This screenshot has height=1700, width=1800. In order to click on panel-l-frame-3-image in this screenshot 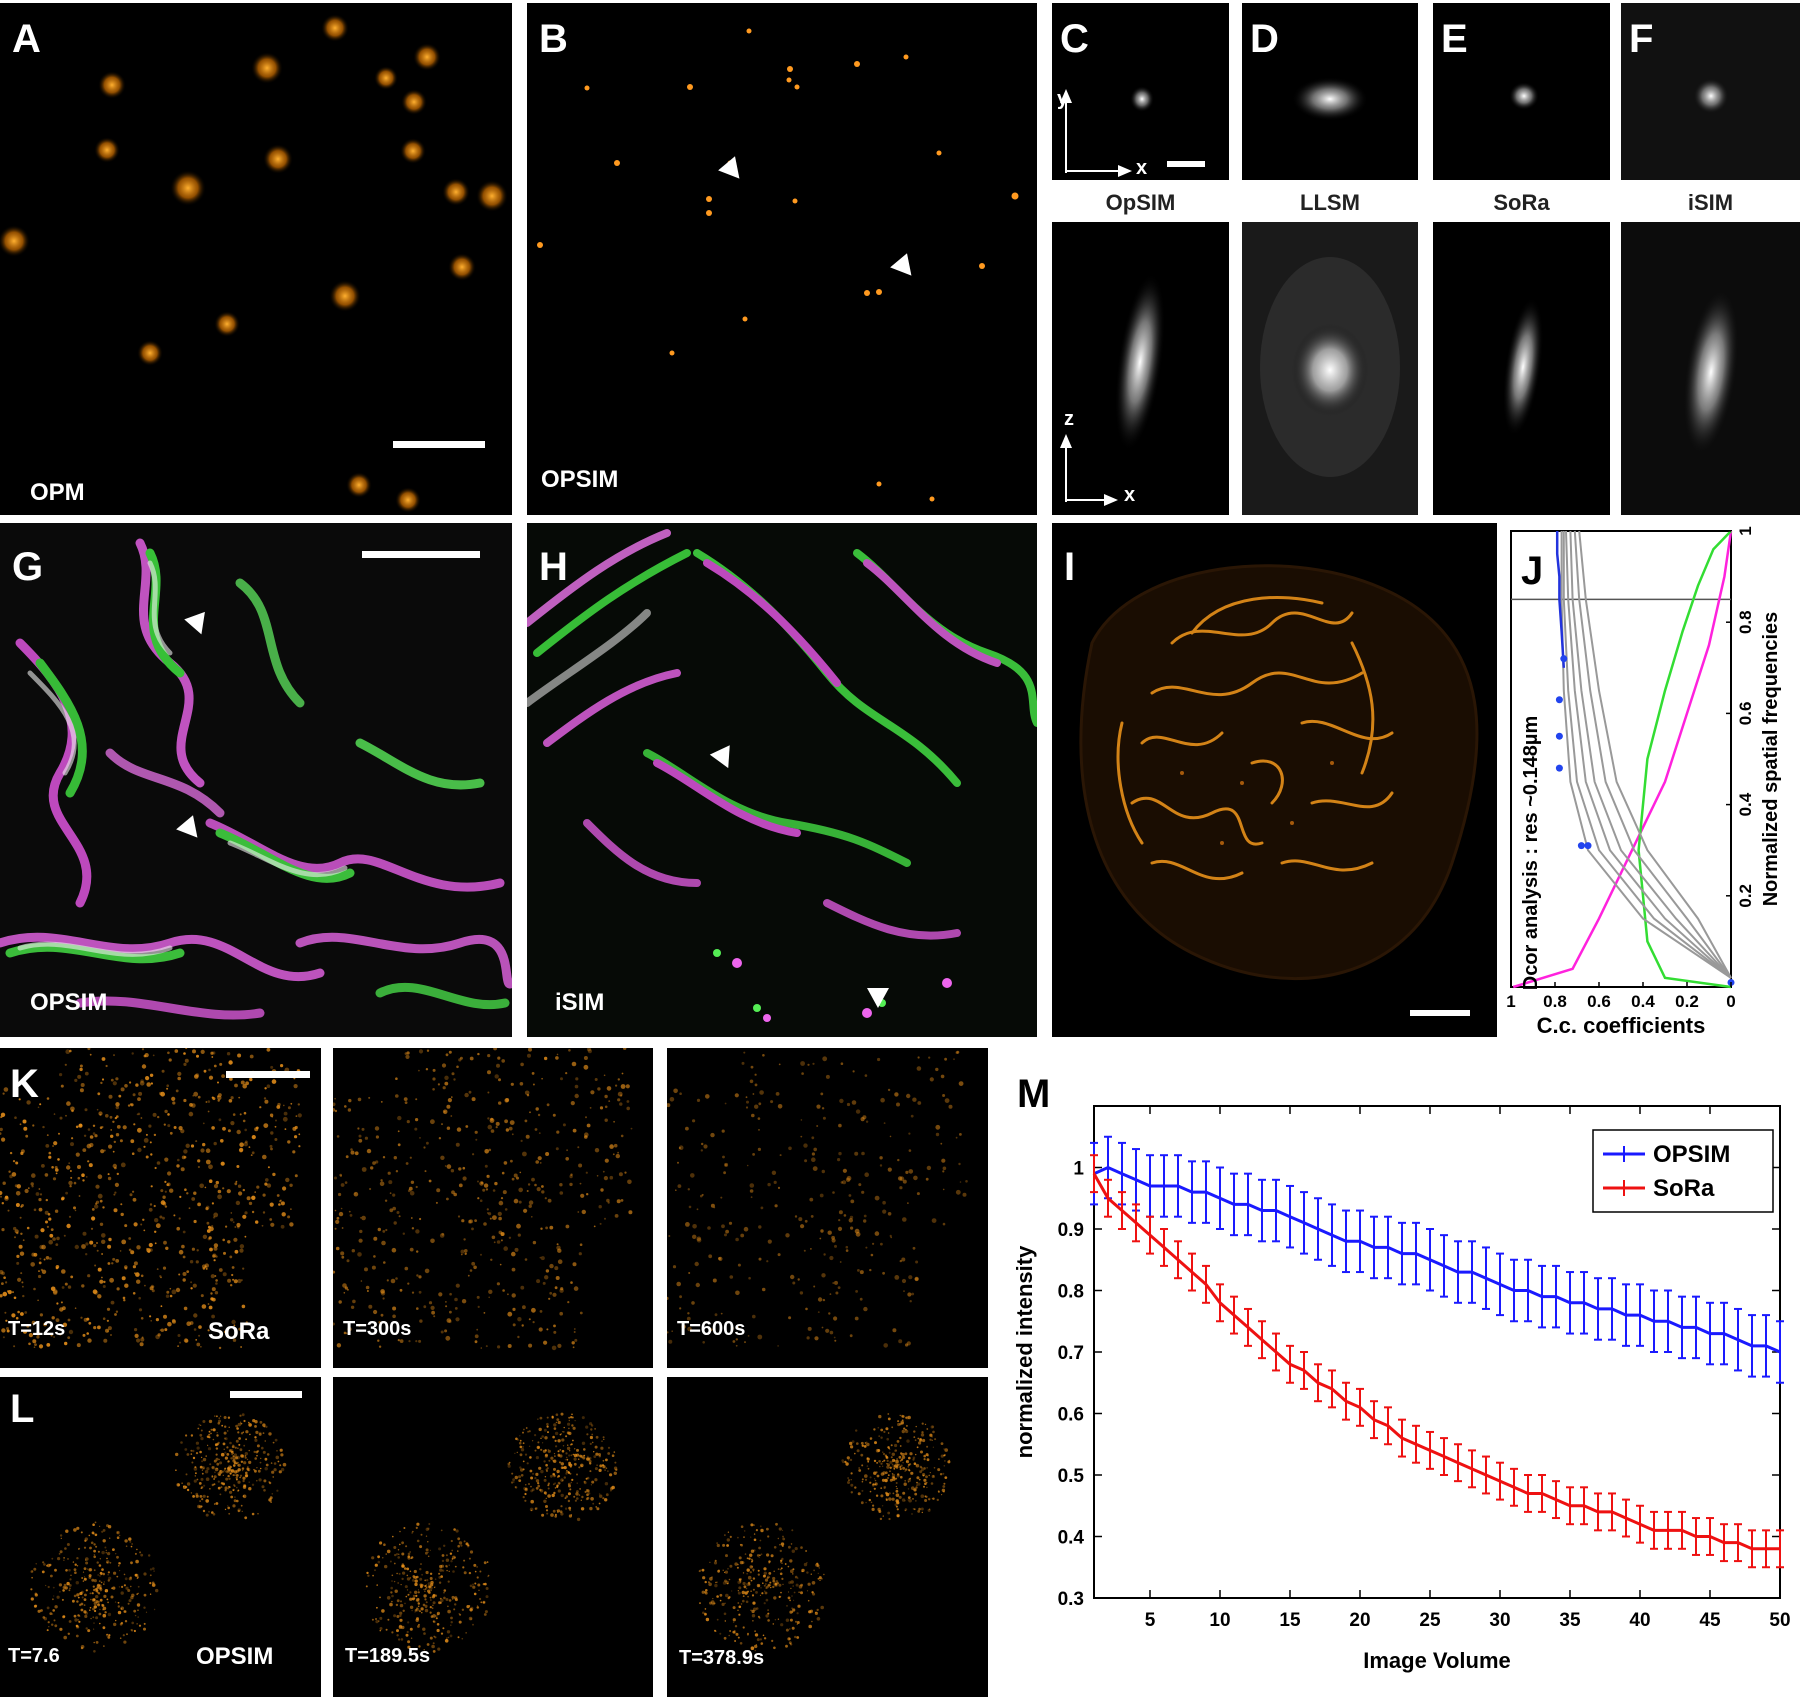, I will do `click(824, 1532)`.